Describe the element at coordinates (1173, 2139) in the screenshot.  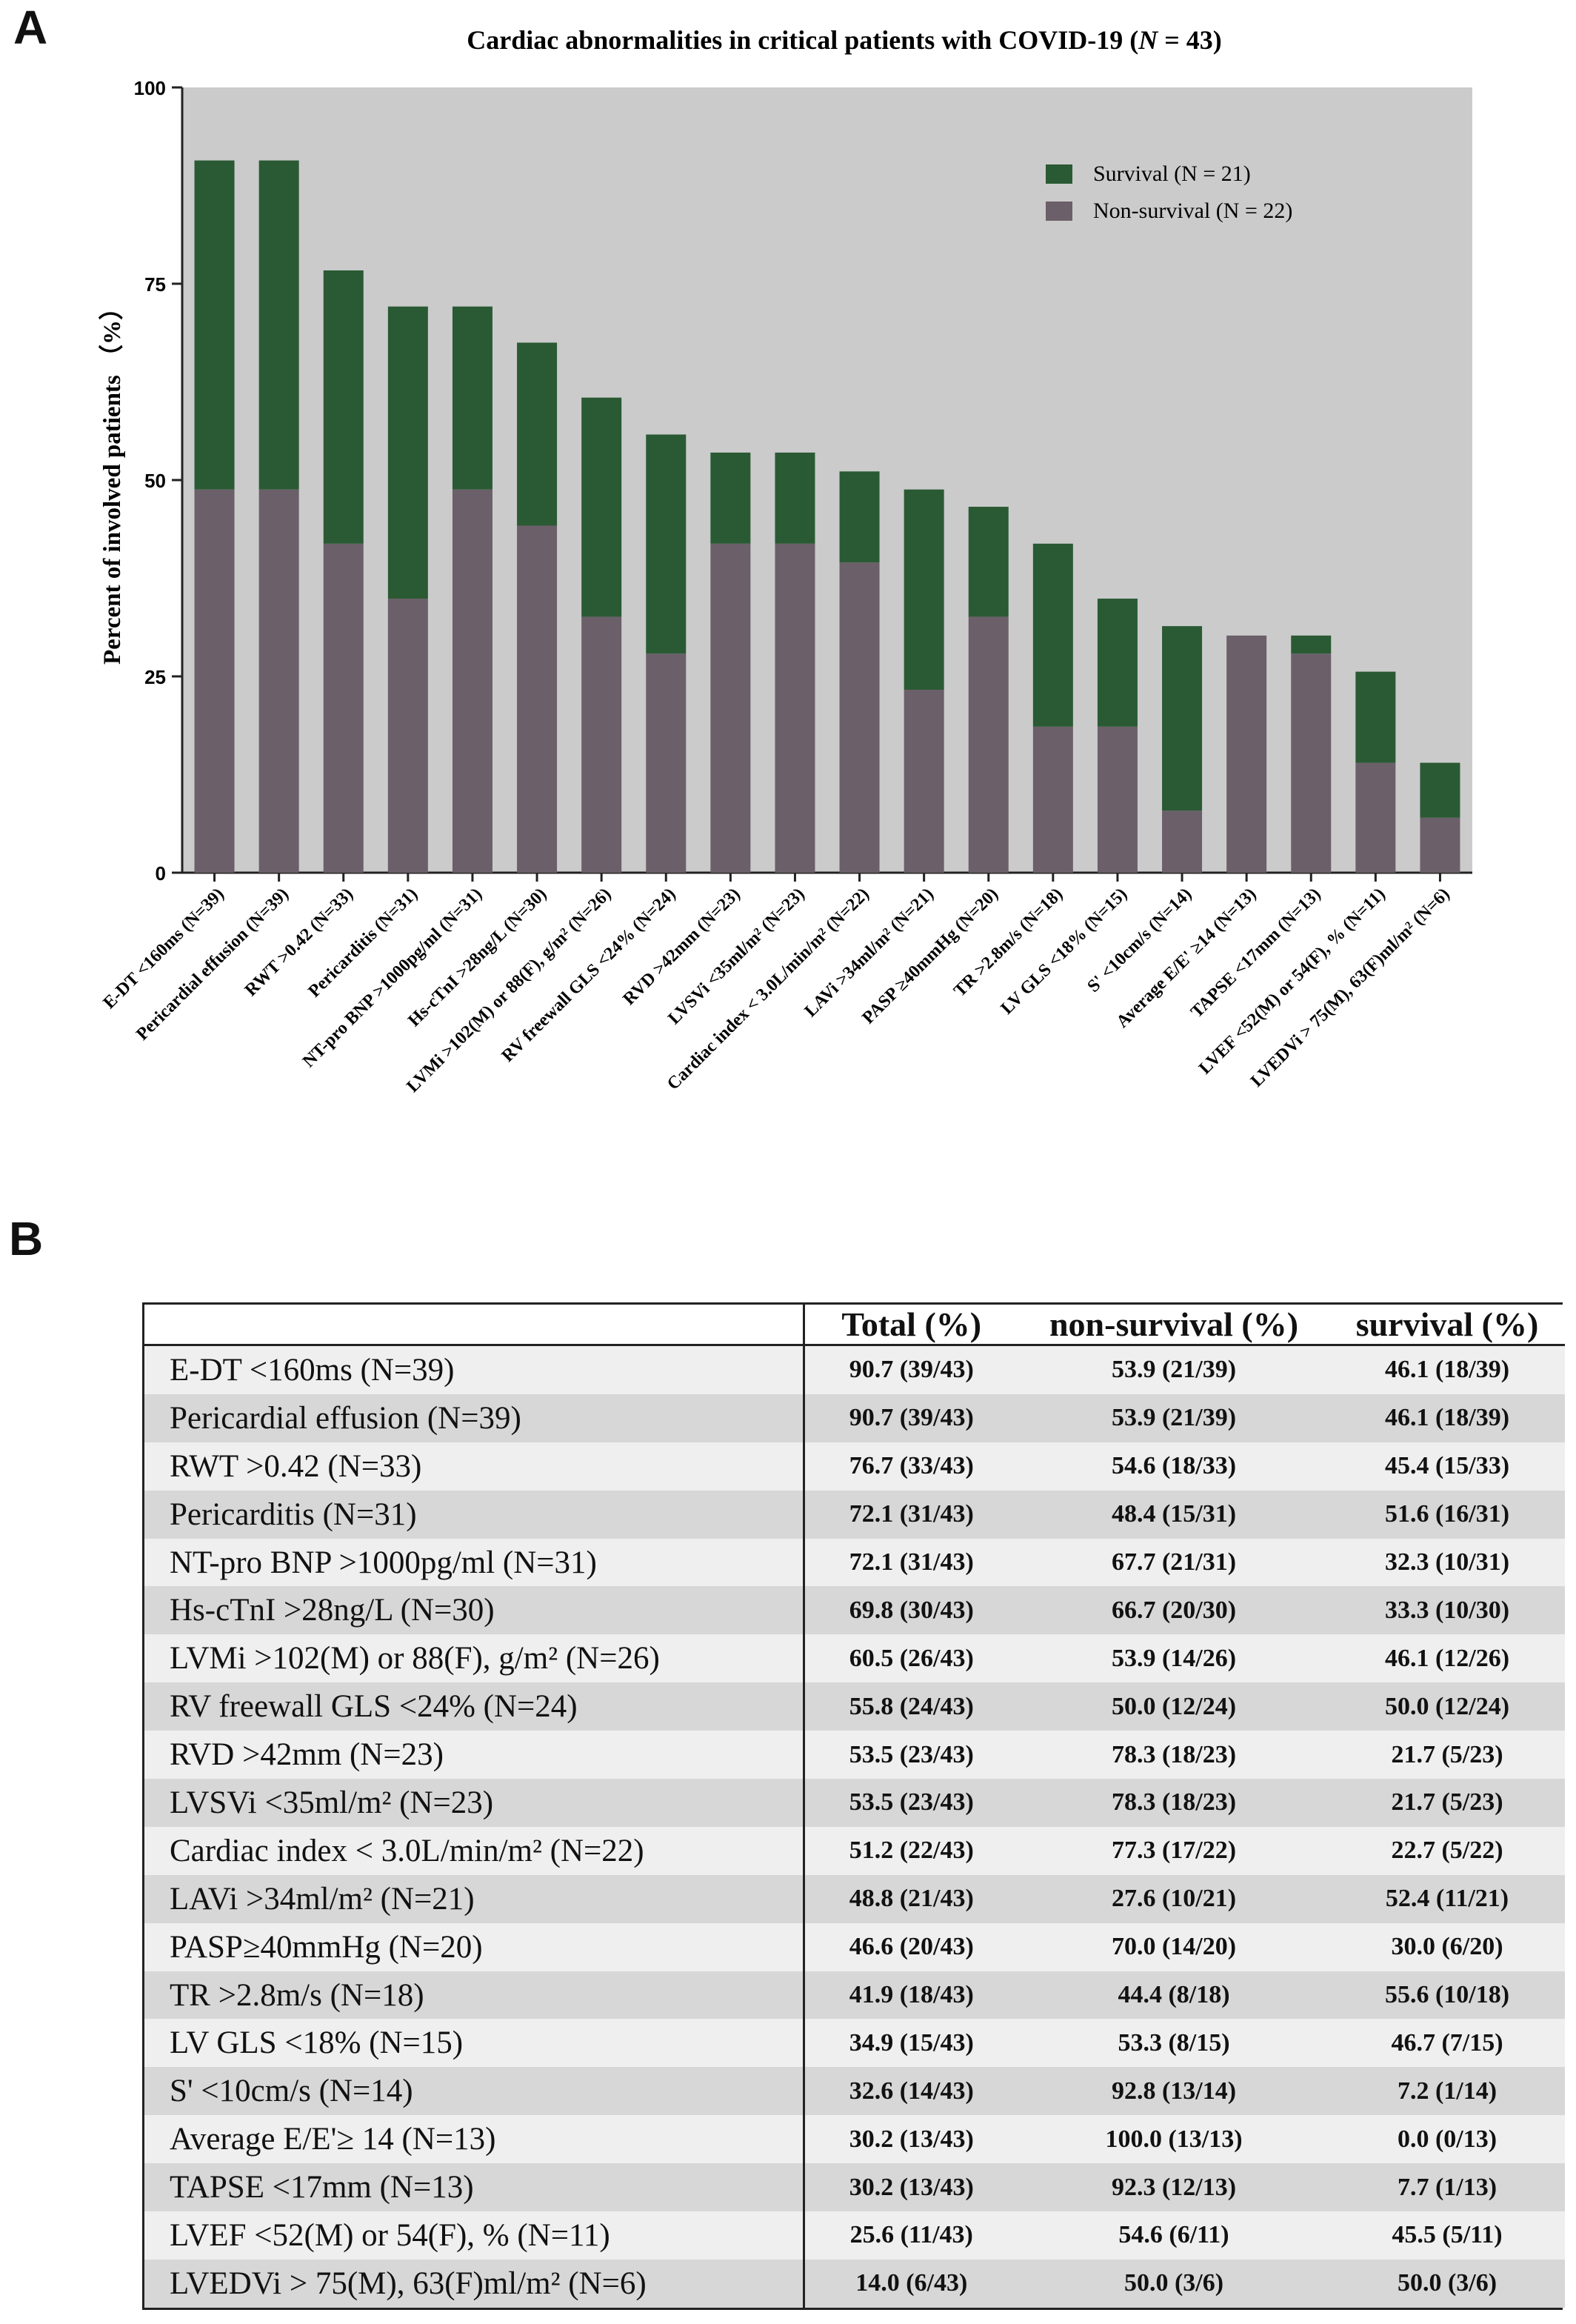
I see `row-non-survival: 100.0 (13/13)` at that location.